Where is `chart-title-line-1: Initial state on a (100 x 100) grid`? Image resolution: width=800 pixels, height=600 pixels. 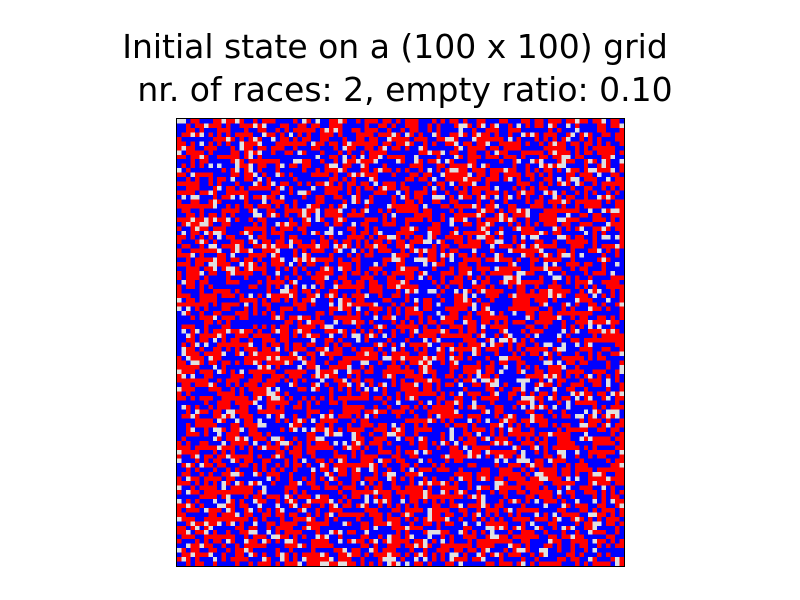 chart-title-line-1: Initial state on a (100 x 100) grid is located at coordinates (395, 46).